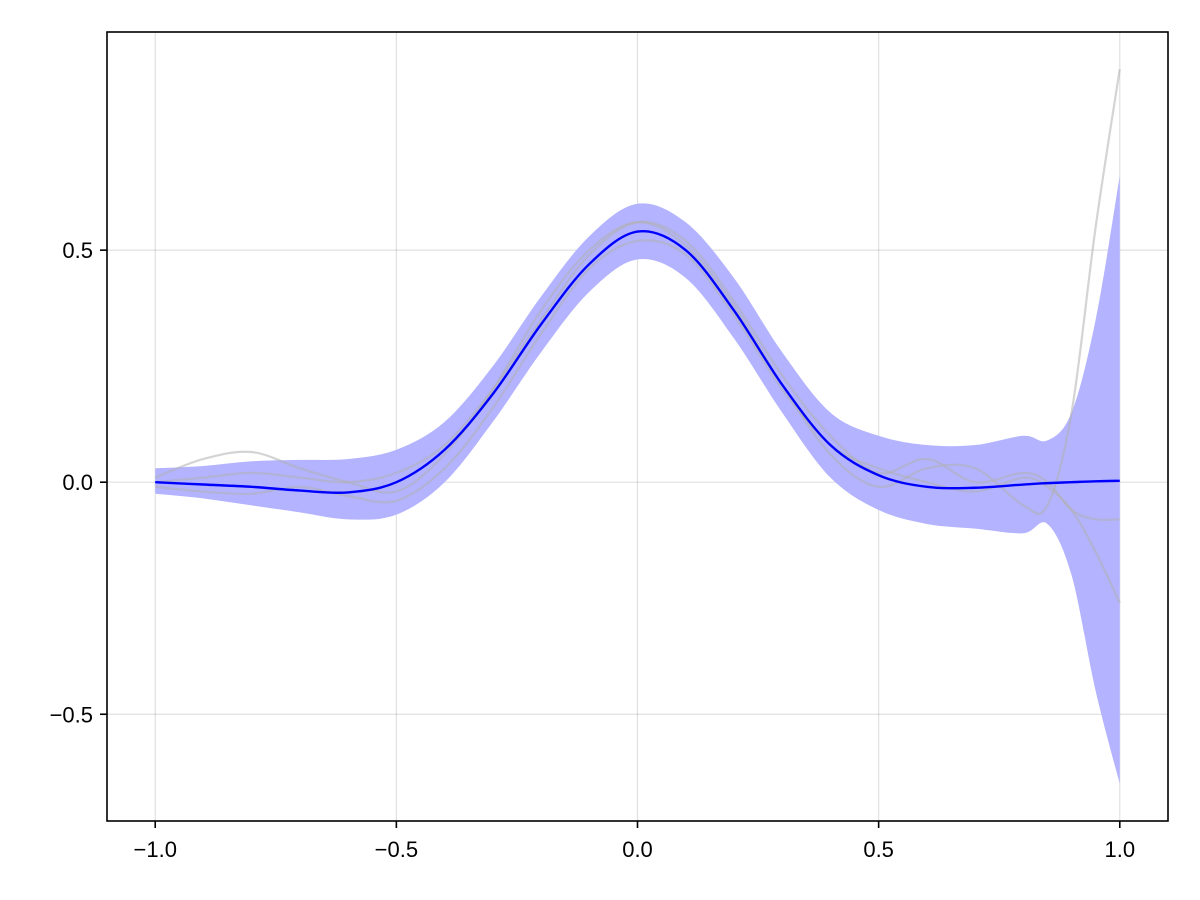 The width and height of the screenshot is (1200, 900). What do you see at coordinates (396, 849) in the screenshot?
I see `x-tick-label: −0.5` at bounding box center [396, 849].